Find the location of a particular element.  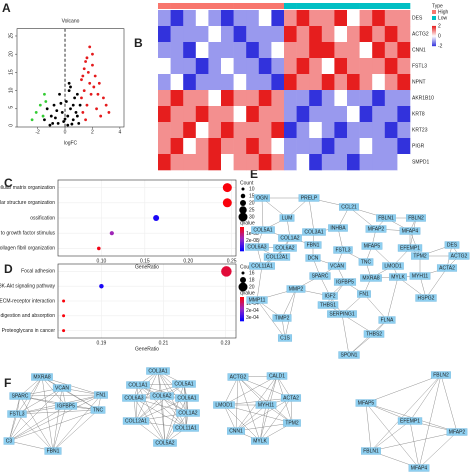

panel-label: C is located at coordinates (8, 183).